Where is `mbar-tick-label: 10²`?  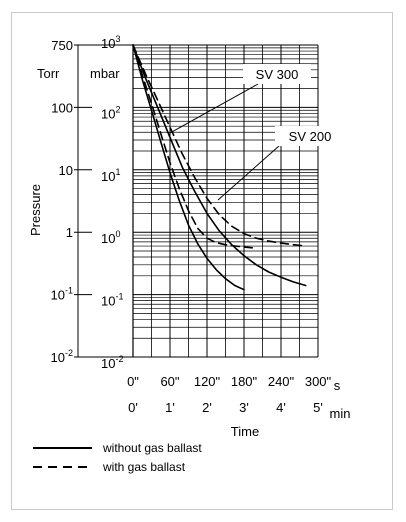 mbar-tick-label: 10² is located at coordinates (110, 112).